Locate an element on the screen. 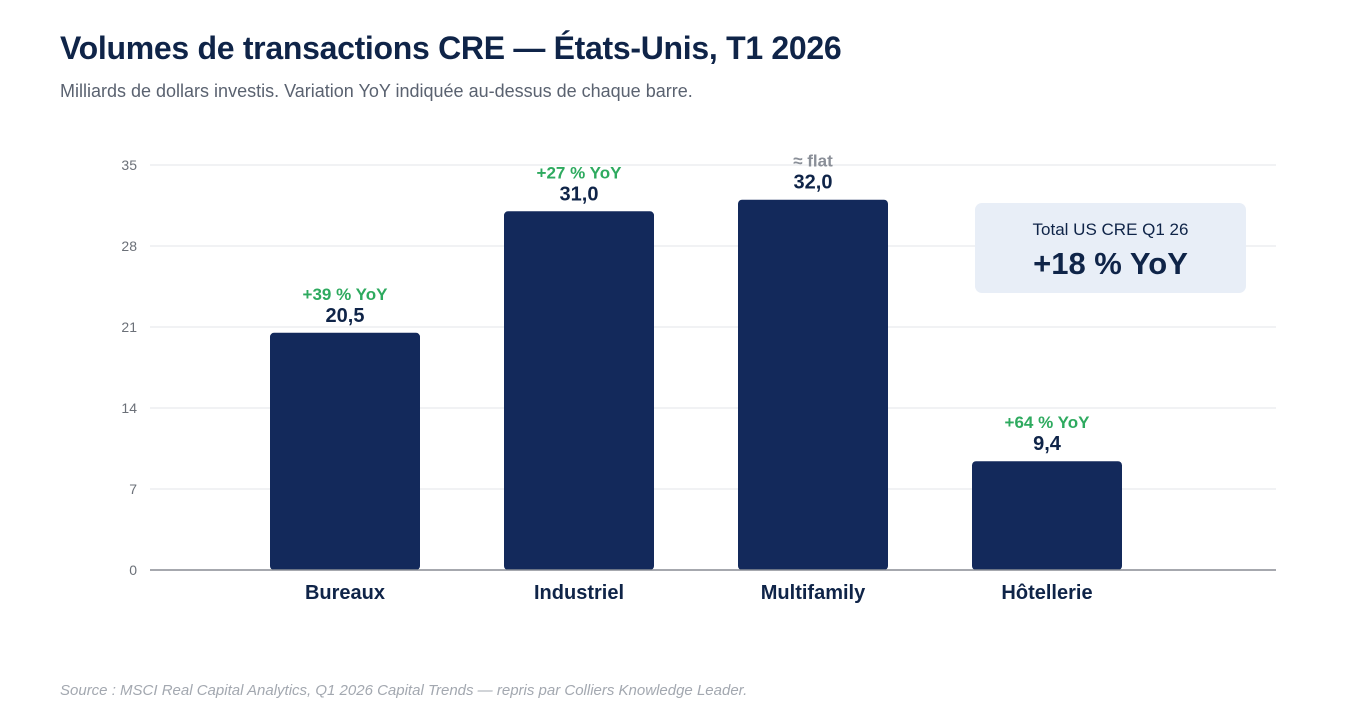 The height and width of the screenshot is (720, 1350). x-category-label: Hôtellerie is located at coordinates (1046, 593).